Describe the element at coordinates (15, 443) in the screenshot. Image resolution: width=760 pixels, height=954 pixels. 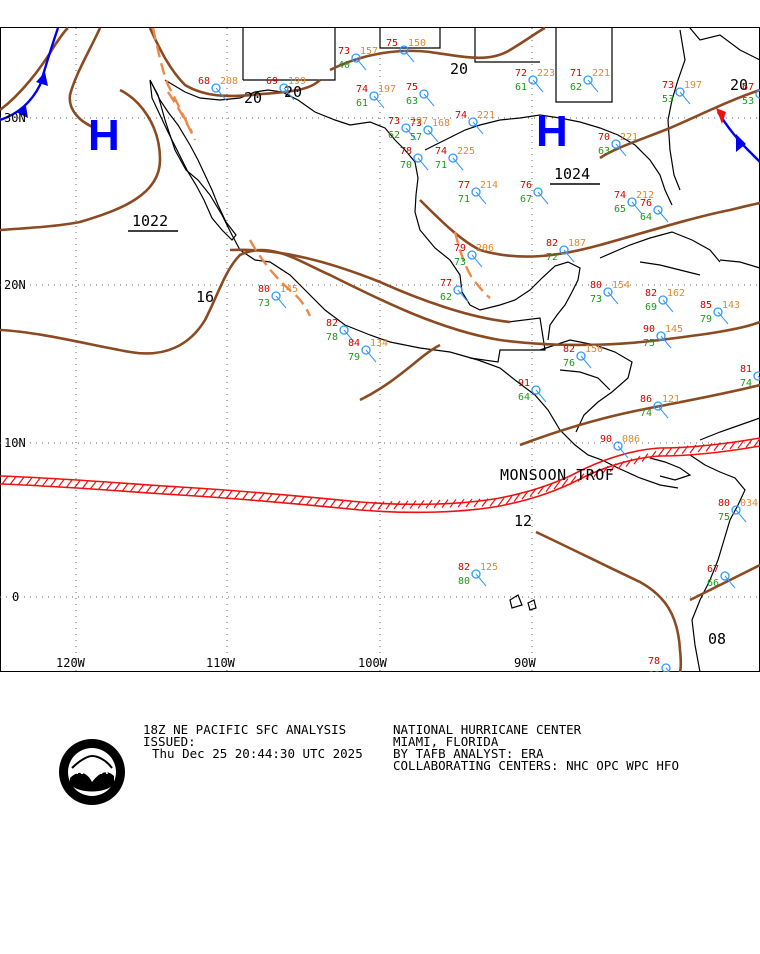
I see `latitude-label: 10N` at that location.